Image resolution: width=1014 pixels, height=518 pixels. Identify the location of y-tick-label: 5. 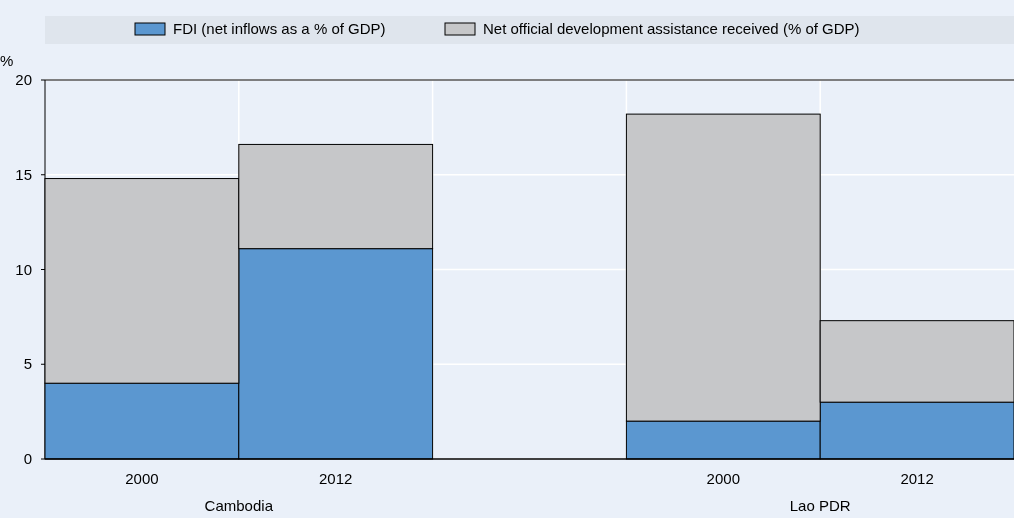
(27, 364).